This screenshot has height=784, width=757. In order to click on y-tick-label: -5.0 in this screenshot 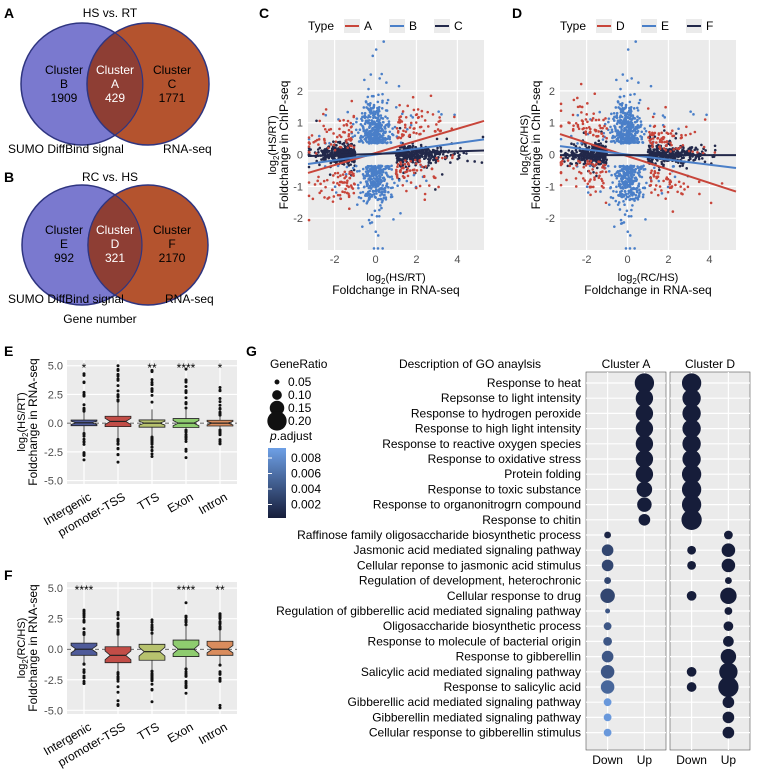, I will do `click(53, 711)`.